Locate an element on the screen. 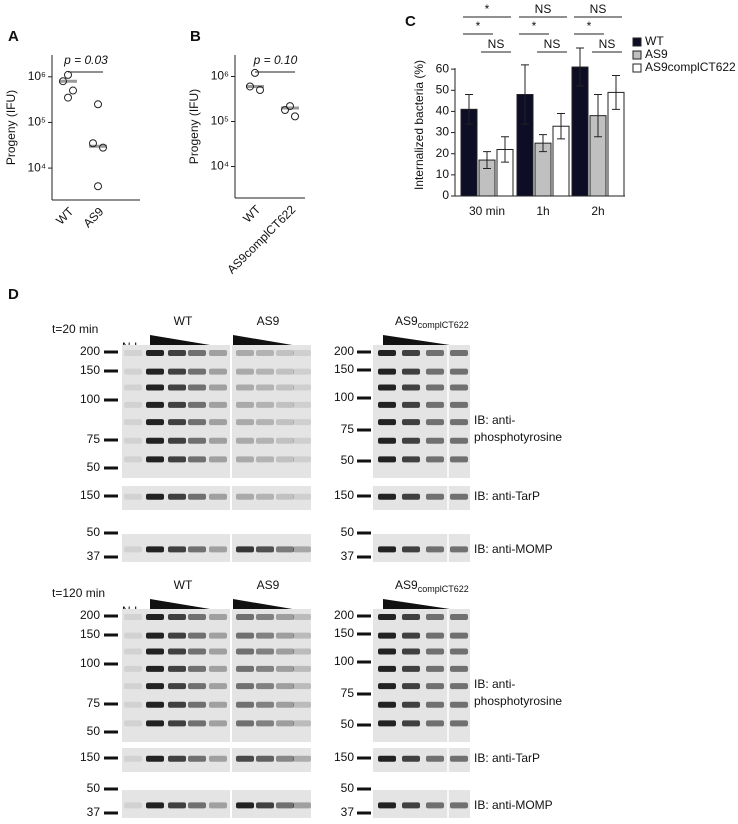 Image resolution: width=738 pixels, height=824 pixels. significance: NS is located at coordinates (496, 44).